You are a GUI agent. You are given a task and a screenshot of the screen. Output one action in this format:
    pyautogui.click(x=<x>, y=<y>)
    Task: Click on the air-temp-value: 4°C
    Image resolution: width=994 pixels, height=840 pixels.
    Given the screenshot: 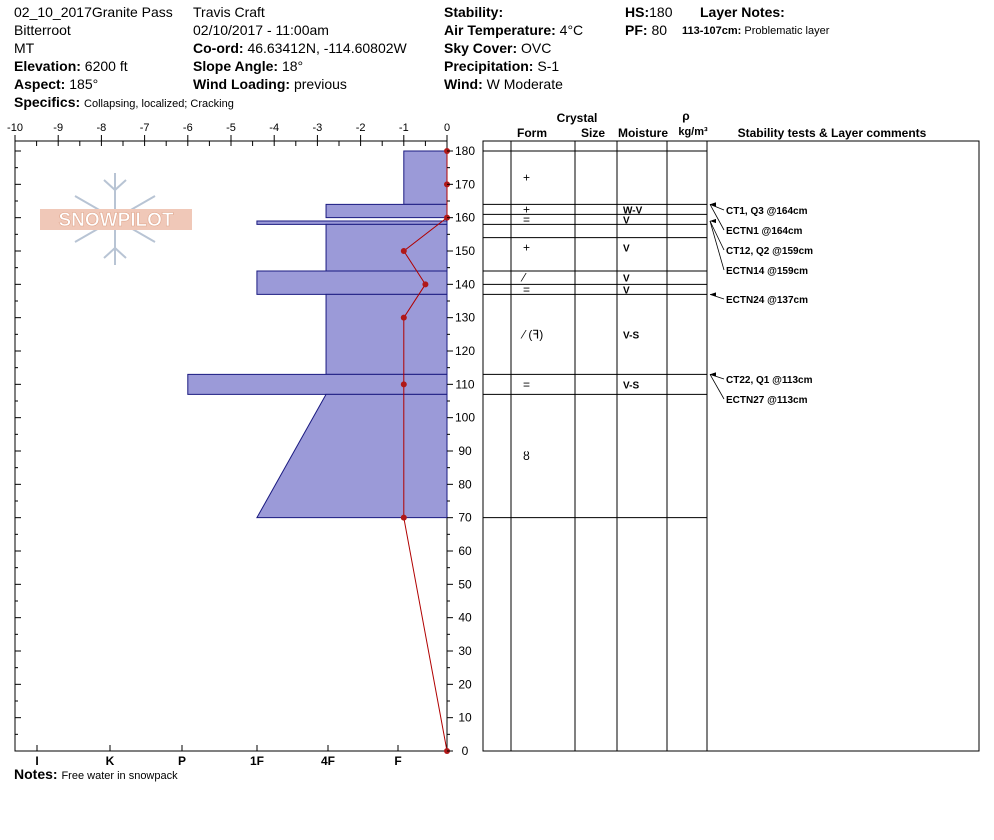 What is the action you would take?
    pyautogui.click(x=571, y=30)
    